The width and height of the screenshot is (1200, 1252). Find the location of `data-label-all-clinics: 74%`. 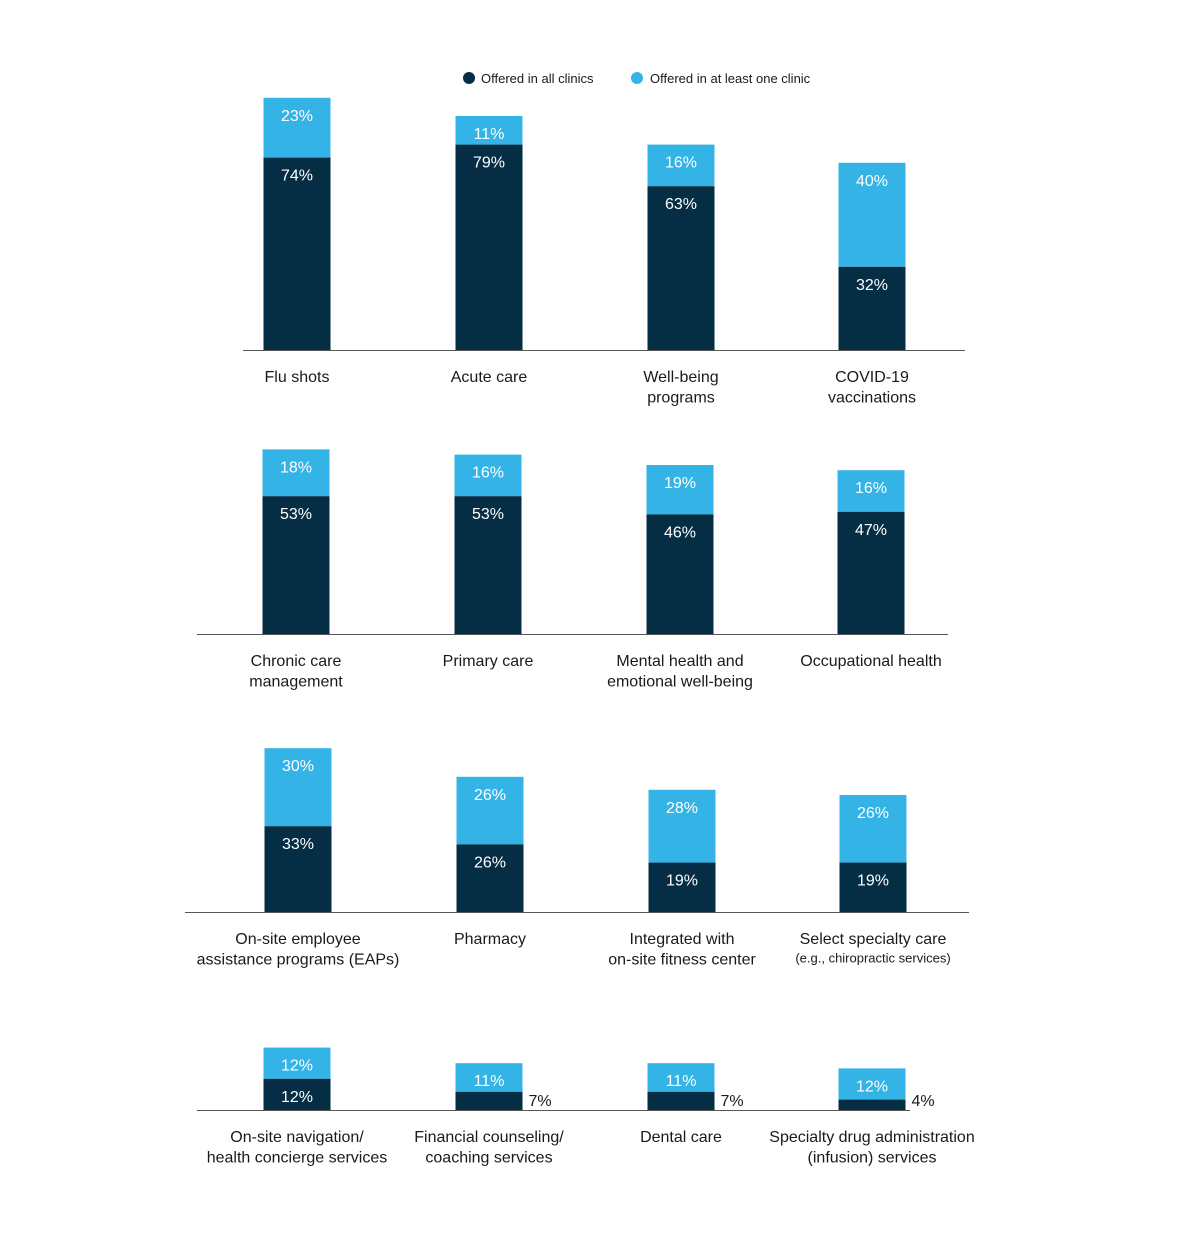

data-label-all-clinics: 74% is located at coordinates (297, 176).